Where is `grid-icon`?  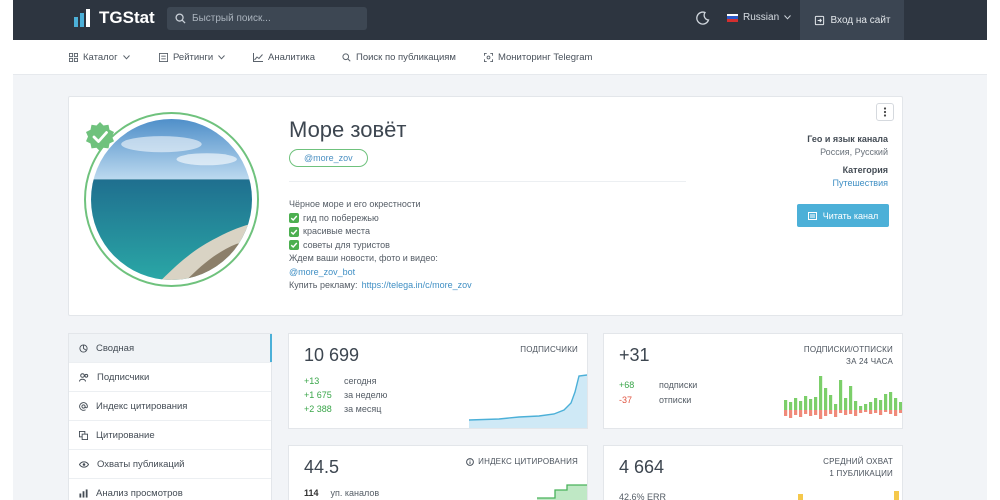 grid-icon is located at coordinates (73, 57).